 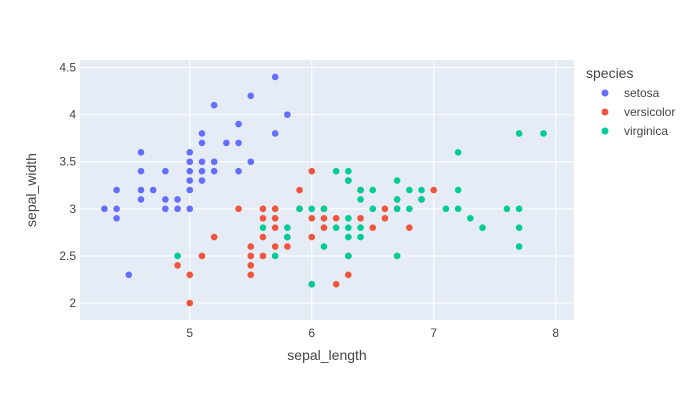 What do you see at coordinates (642, 93) in the screenshot?
I see `legend-label-setosa: setosa` at bounding box center [642, 93].